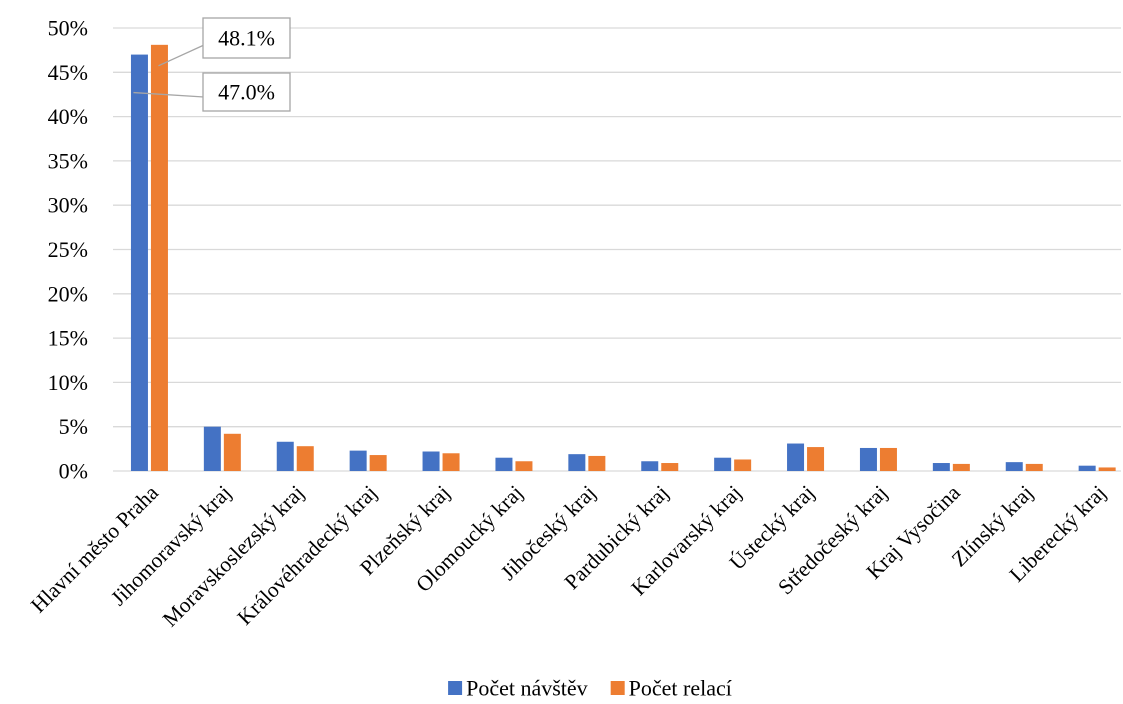  Describe the element at coordinates (68, 28) in the screenshot. I see `y-tick-label: 50%` at that location.